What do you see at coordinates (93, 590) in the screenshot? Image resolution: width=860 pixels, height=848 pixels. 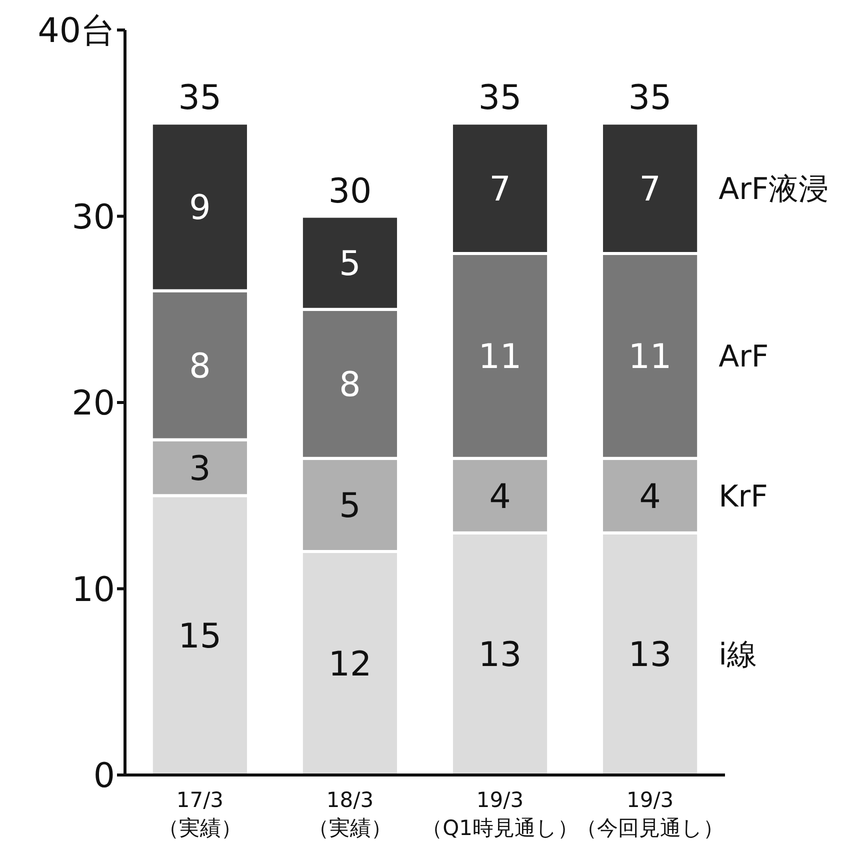 I see `y-tick-label: 10` at bounding box center [93, 590].